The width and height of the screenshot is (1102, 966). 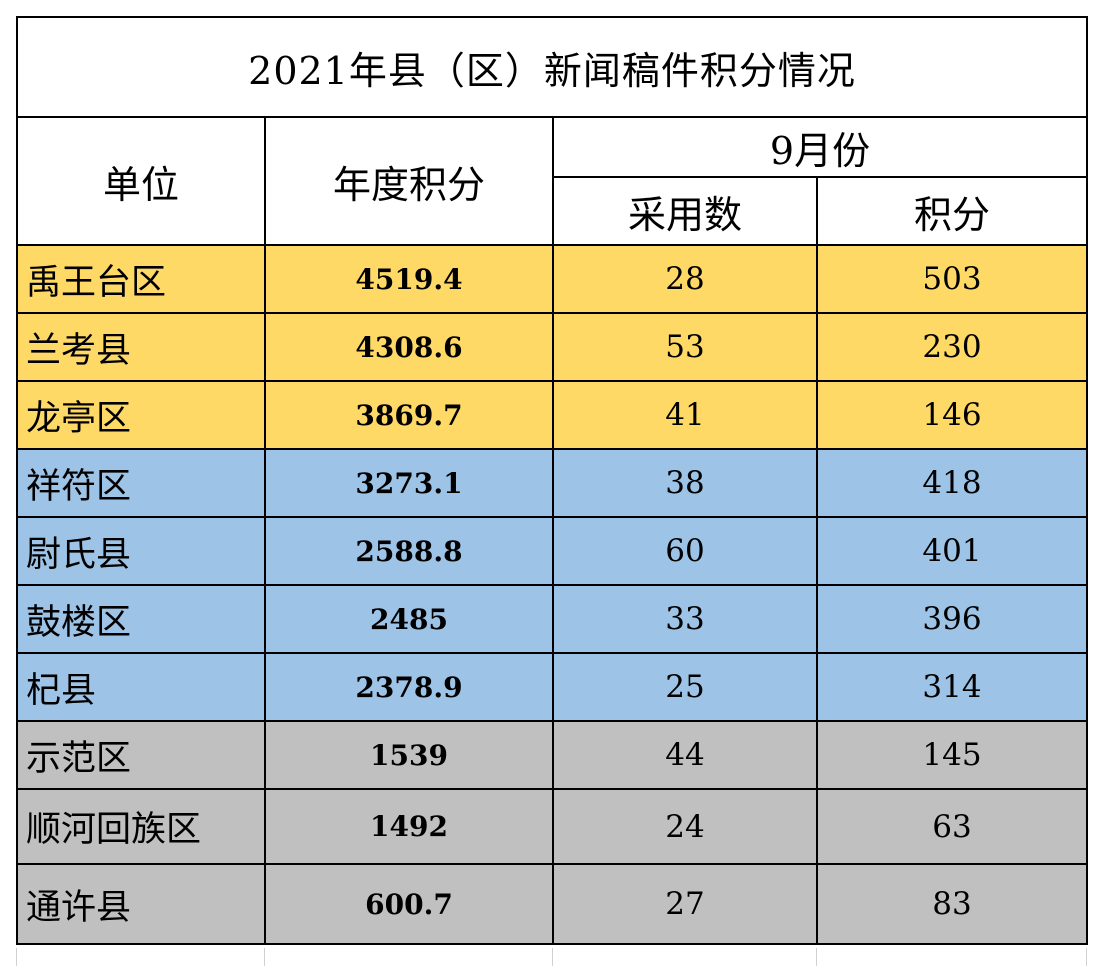 What do you see at coordinates (141, 687) in the screenshot?
I see `unit-cell: 杞县` at bounding box center [141, 687].